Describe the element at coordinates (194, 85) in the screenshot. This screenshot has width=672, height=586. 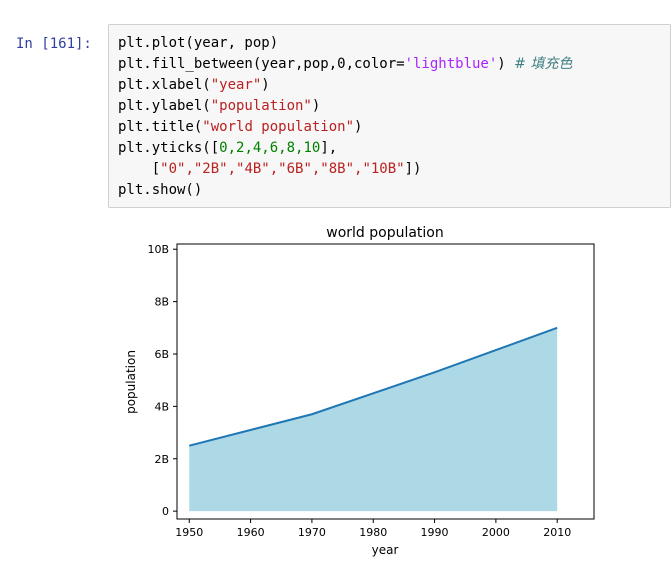
I see `code-line-3: plt.xlabel("year")` at that location.